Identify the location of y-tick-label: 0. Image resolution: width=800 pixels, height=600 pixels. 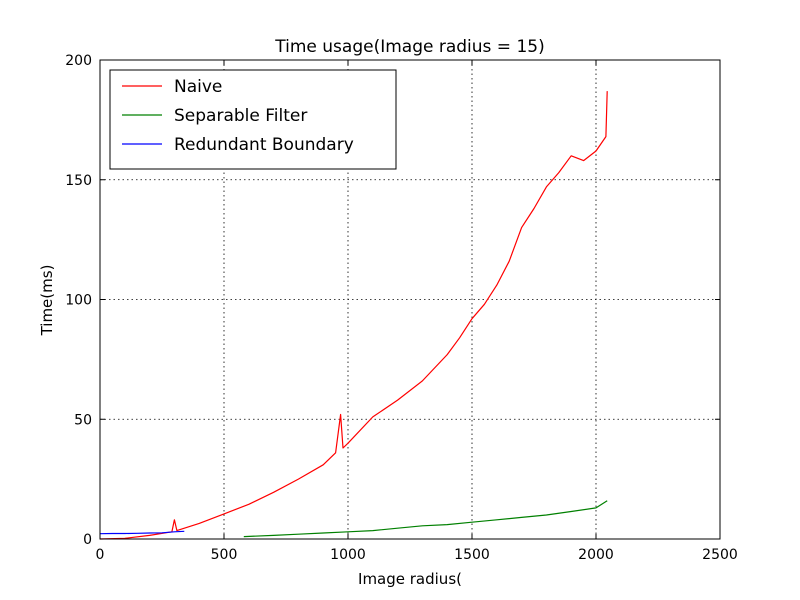
(87, 540).